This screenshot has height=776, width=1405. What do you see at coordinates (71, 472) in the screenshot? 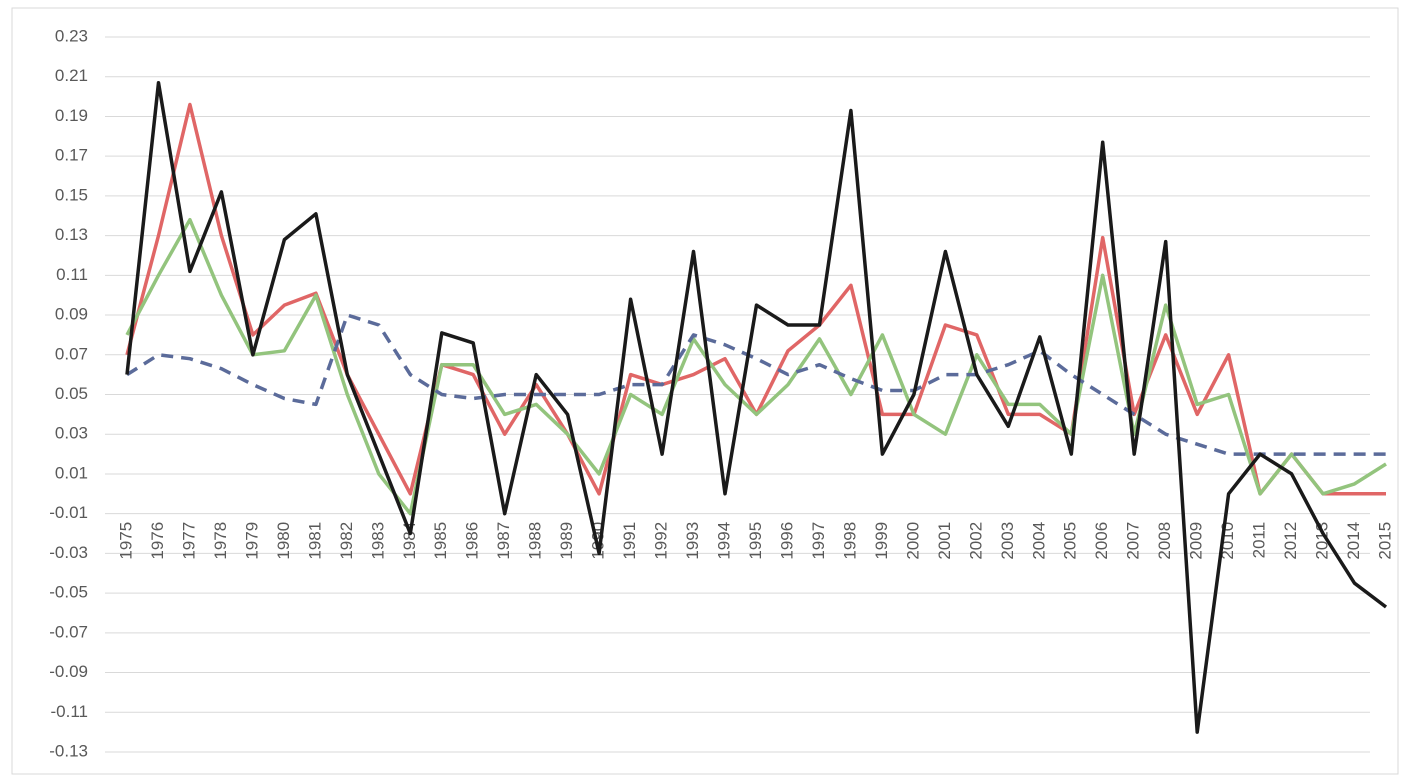
I see `y-tick-label: 0.01` at bounding box center [71, 472].